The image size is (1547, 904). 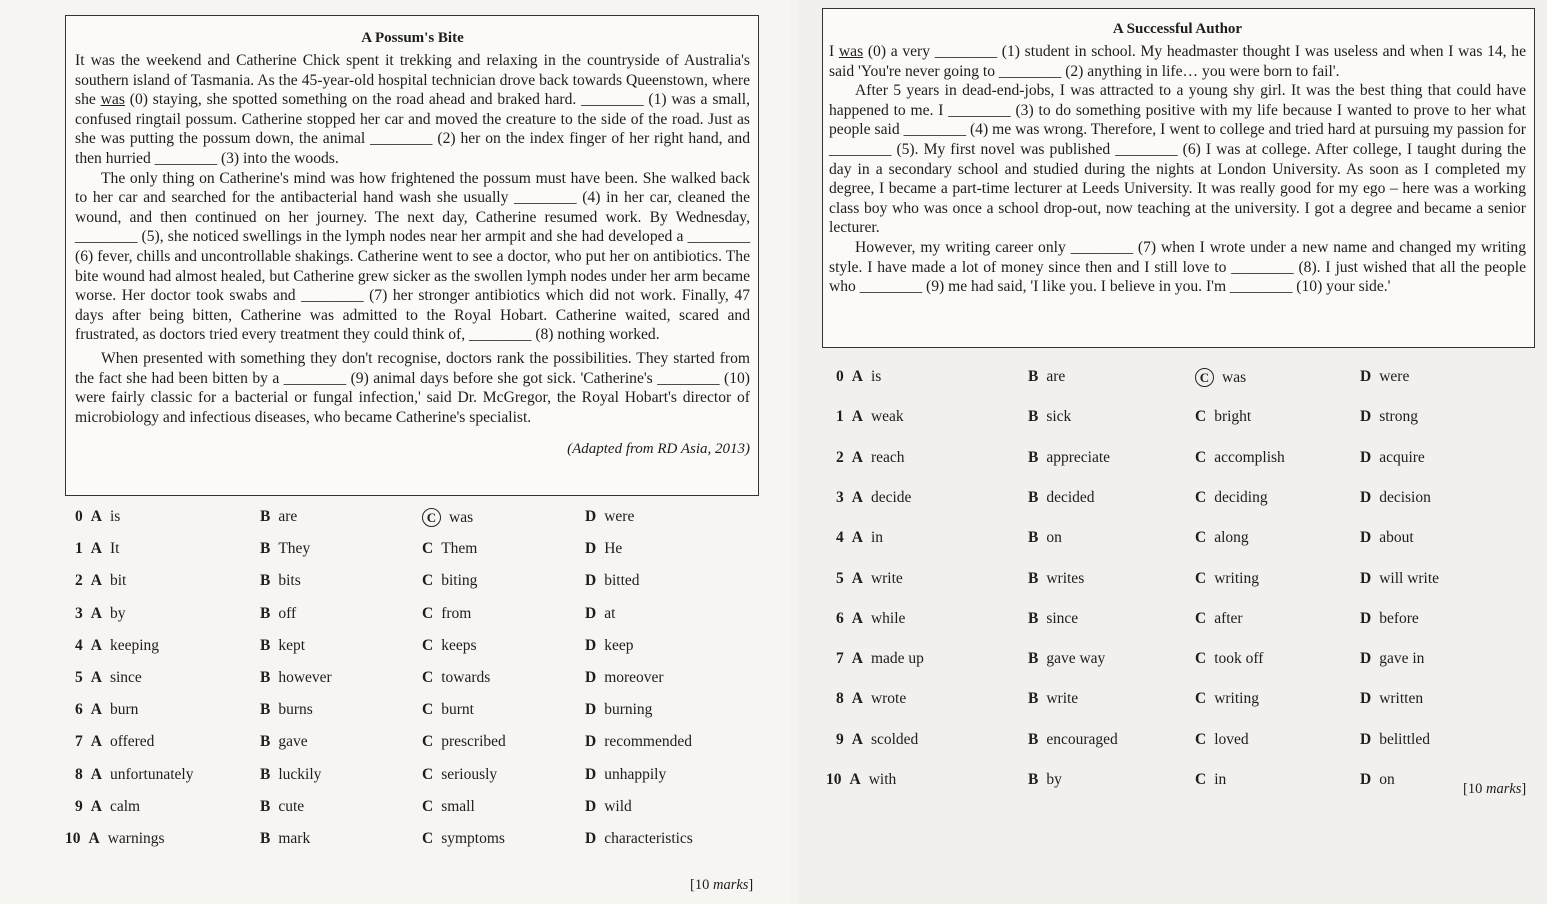 What do you see at coordinates (603, 549) in the screenshot?
I see `option-1-d: D He` at bounding box center [603, 549].